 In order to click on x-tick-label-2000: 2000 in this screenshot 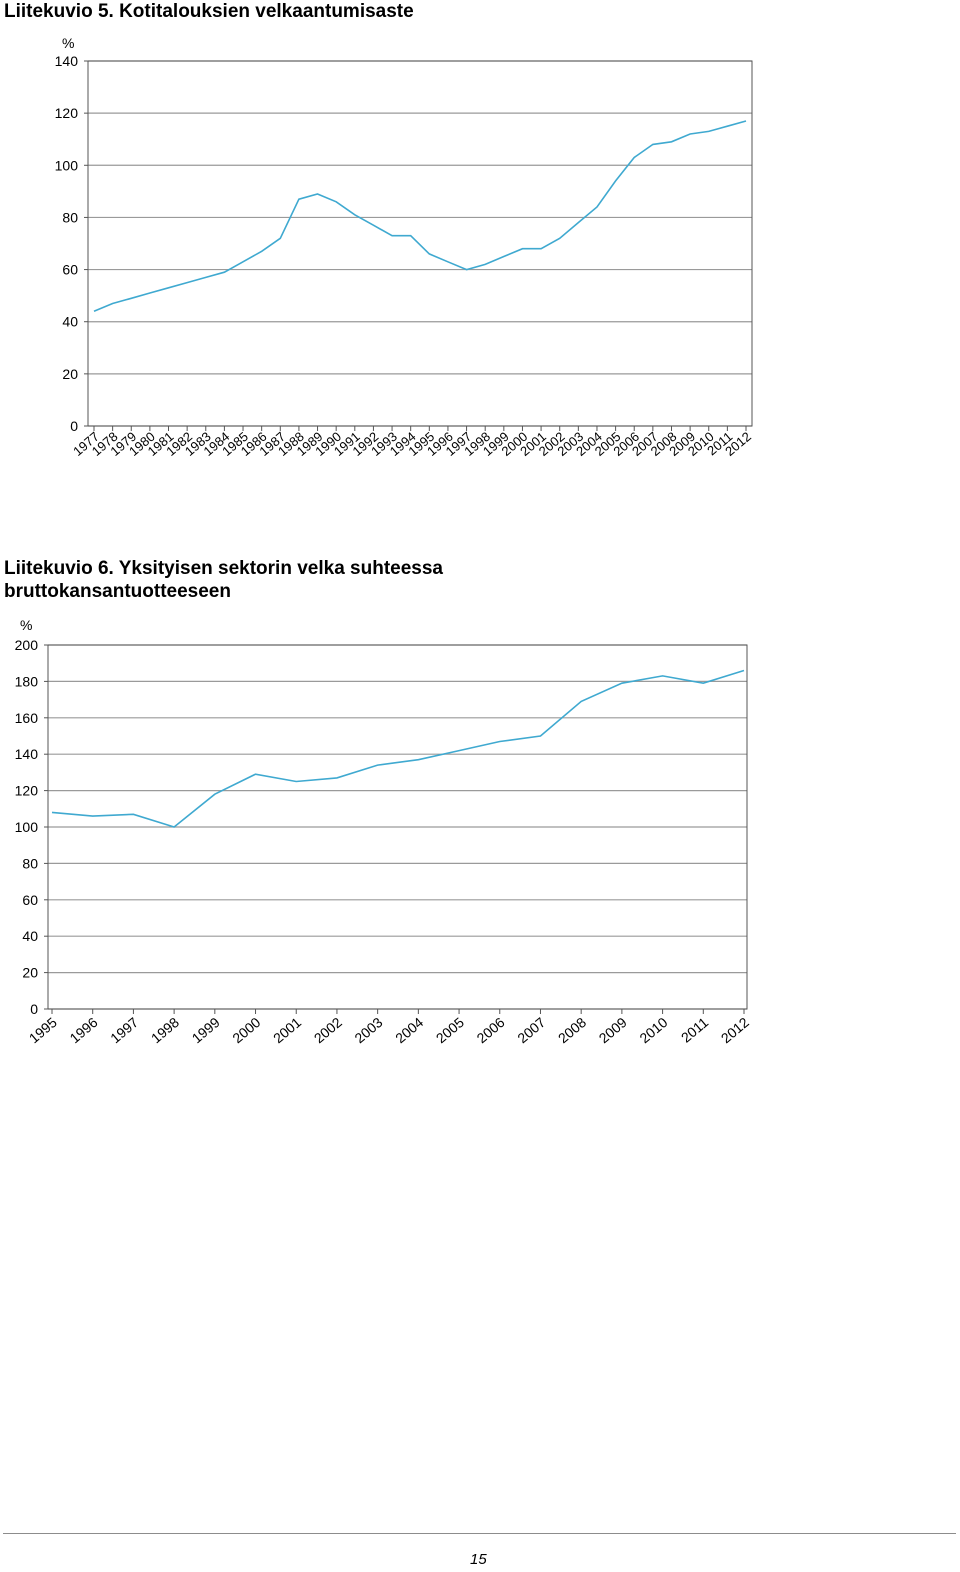, I will do `click(246, 1030)`.